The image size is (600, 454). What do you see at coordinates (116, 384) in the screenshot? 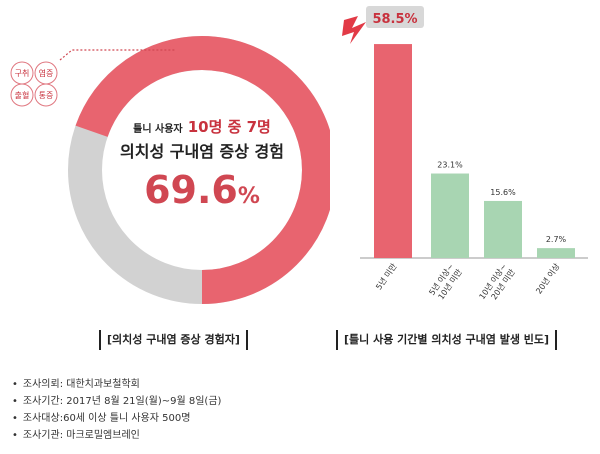
I see `note-item: 조사의뢰: 대한치과보철학회` at bounding box center [116, 384].